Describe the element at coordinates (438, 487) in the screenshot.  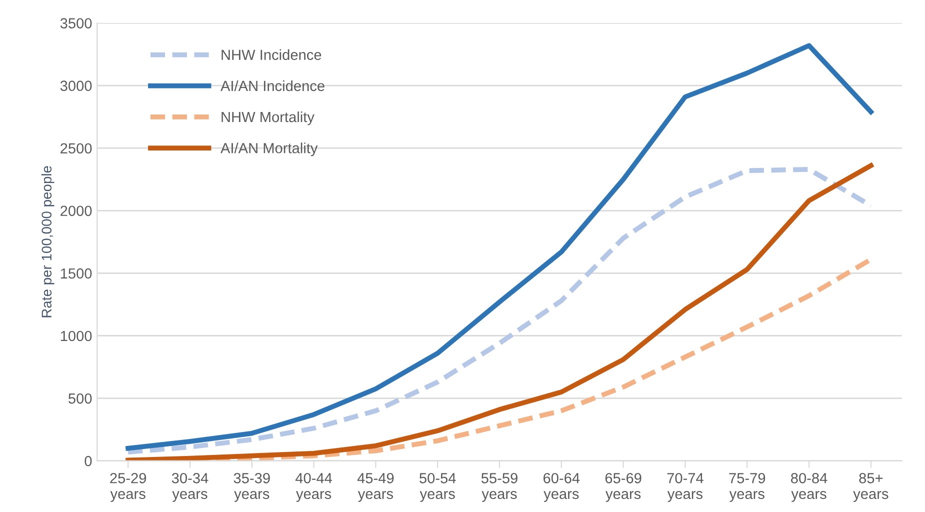
I see `x-tick-label: 50-54 years` at that location.